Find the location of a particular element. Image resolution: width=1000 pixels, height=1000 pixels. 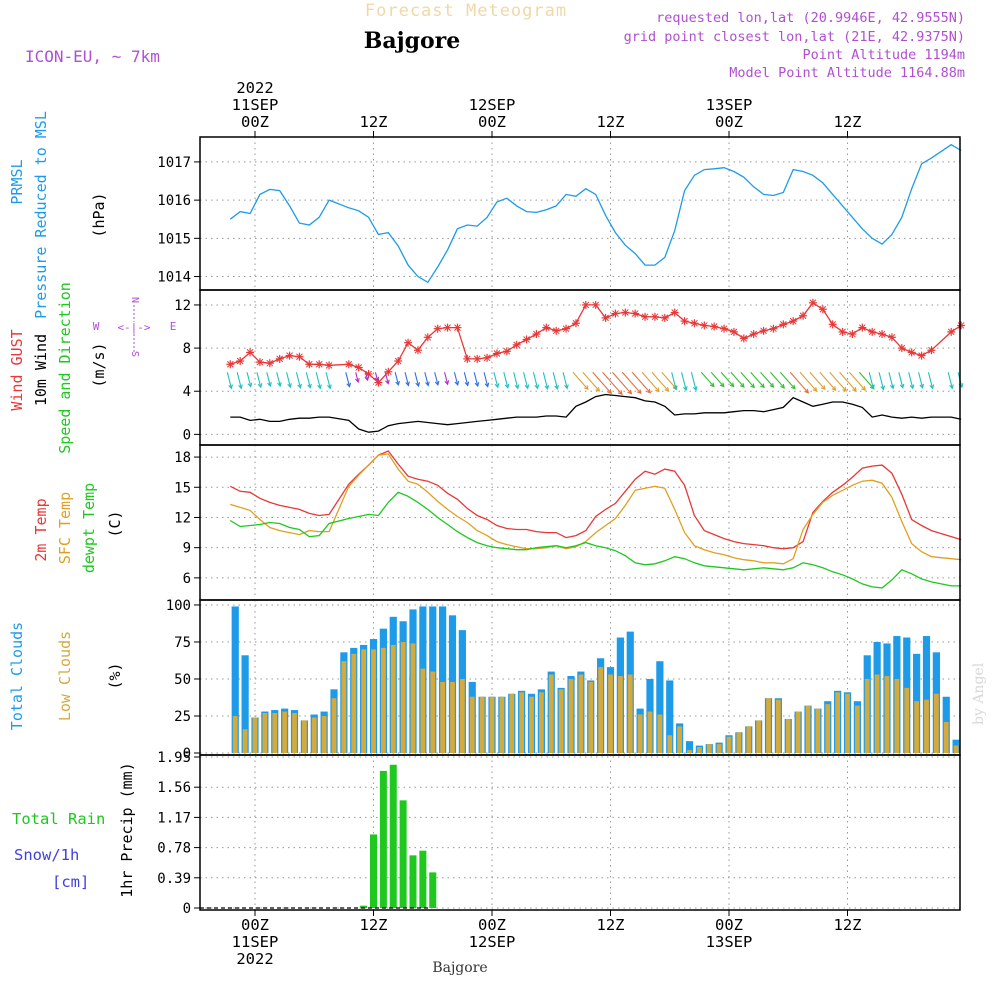

clouds-label-total: Total Clouds is located at coordinates (17, 676).